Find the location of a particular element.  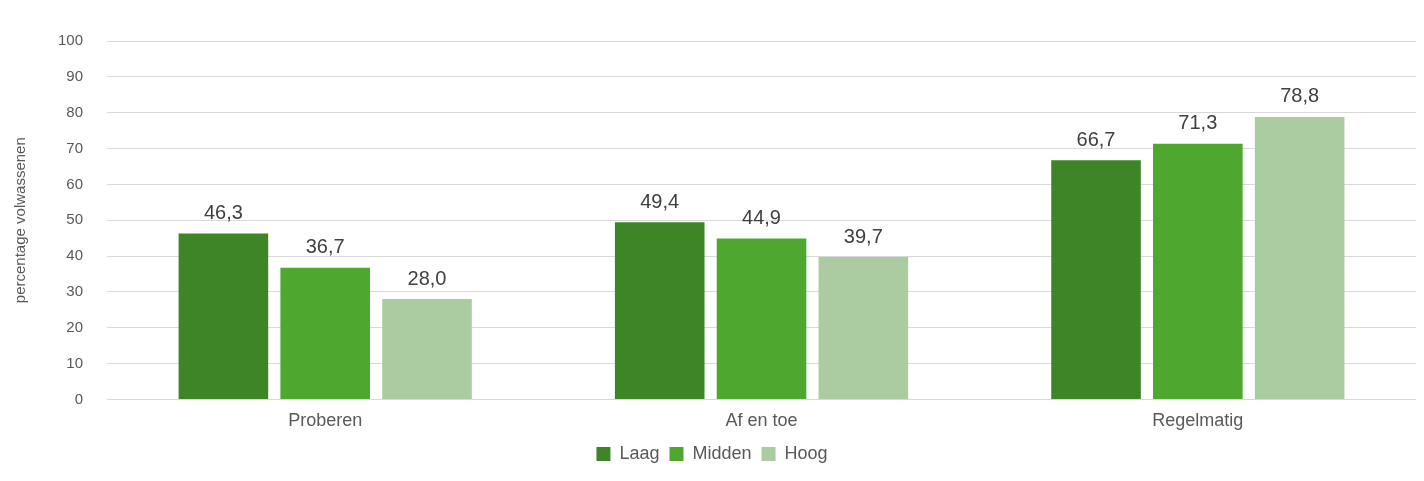

y-tick-label: 60 is located at coordinates (75, 183).